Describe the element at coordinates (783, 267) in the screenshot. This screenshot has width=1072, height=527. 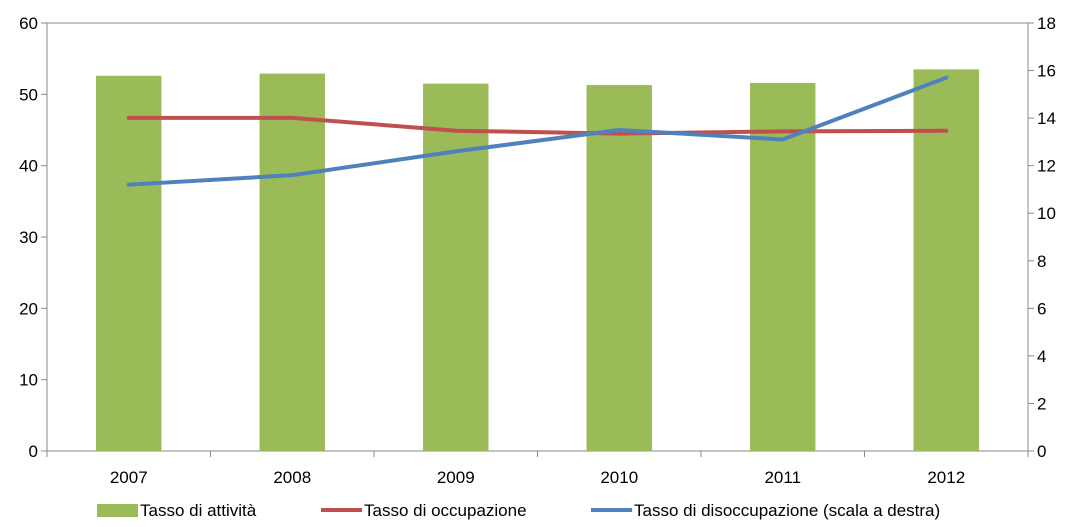
I see `bar-2011` at that location.